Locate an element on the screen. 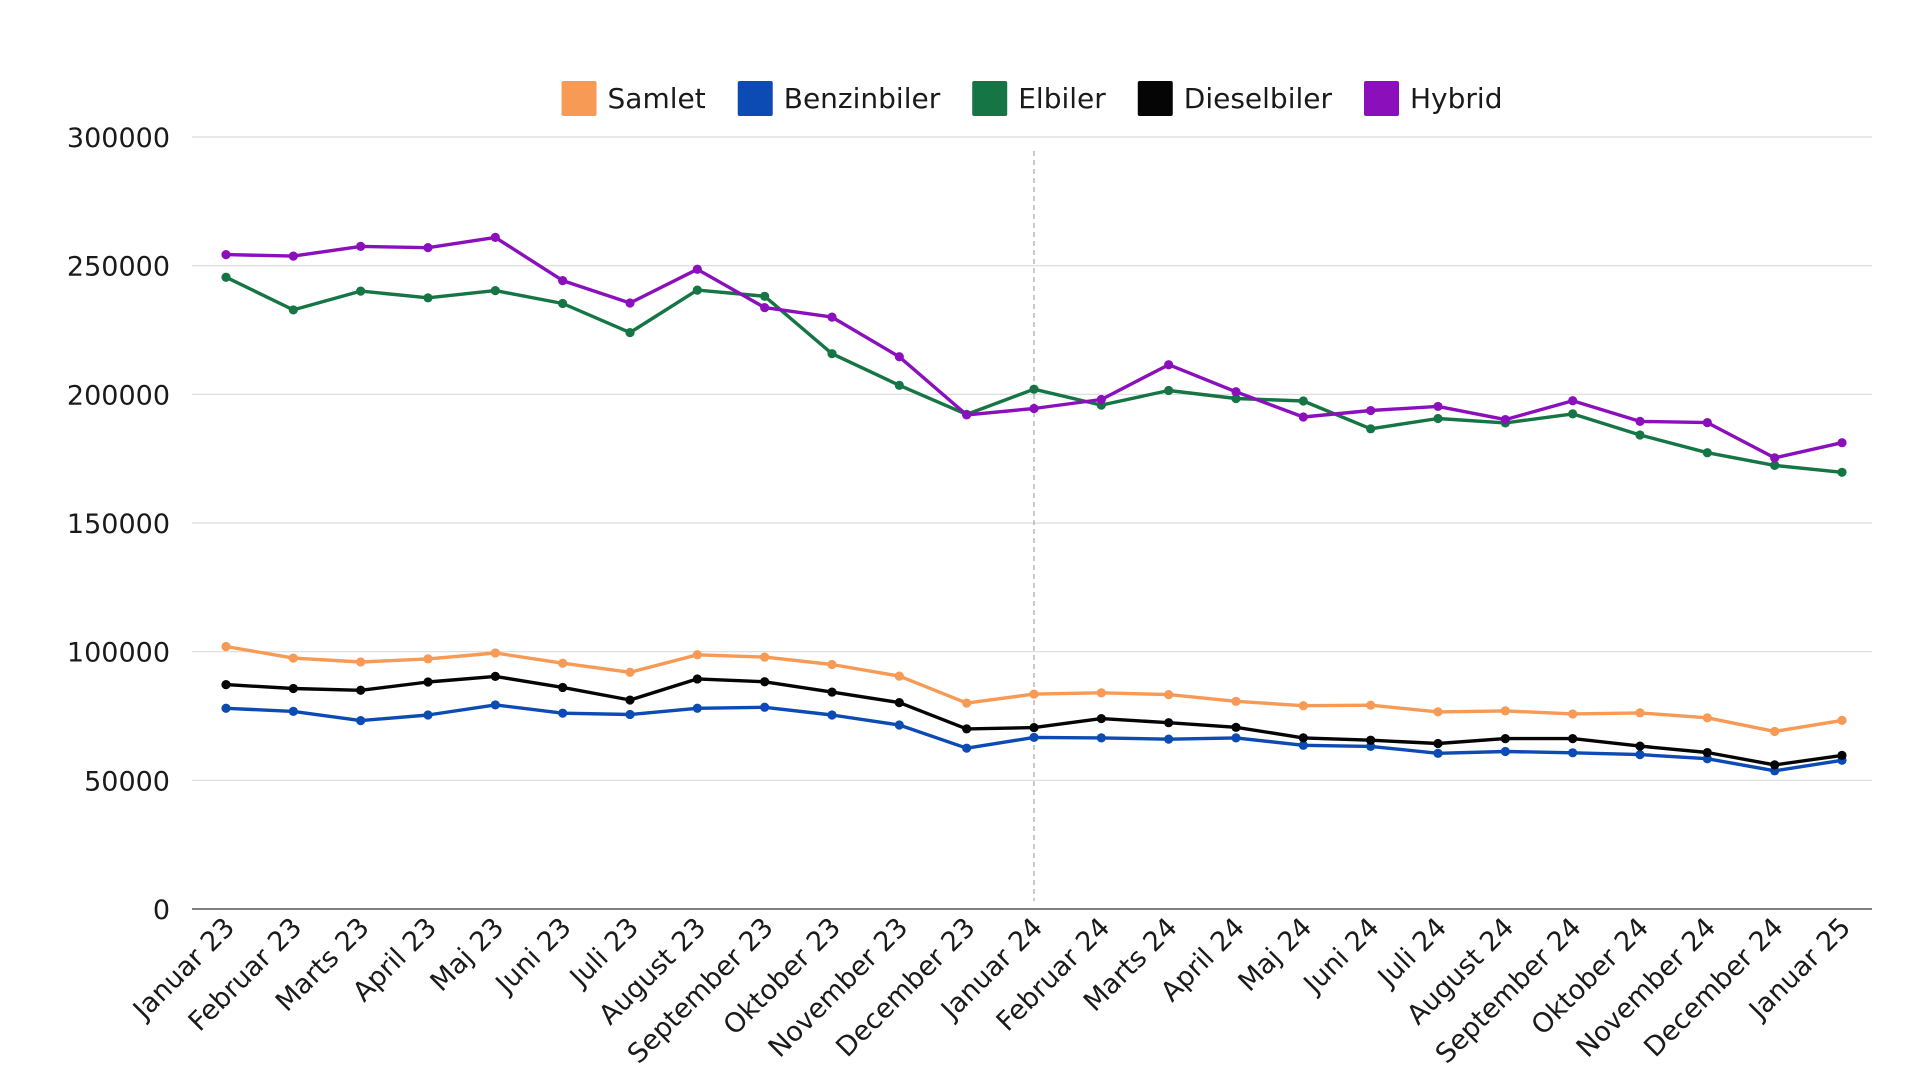 This screenshot has height=1080, width=1920. x-tick-label: Juni 23 is located at coordinates (533, 956).